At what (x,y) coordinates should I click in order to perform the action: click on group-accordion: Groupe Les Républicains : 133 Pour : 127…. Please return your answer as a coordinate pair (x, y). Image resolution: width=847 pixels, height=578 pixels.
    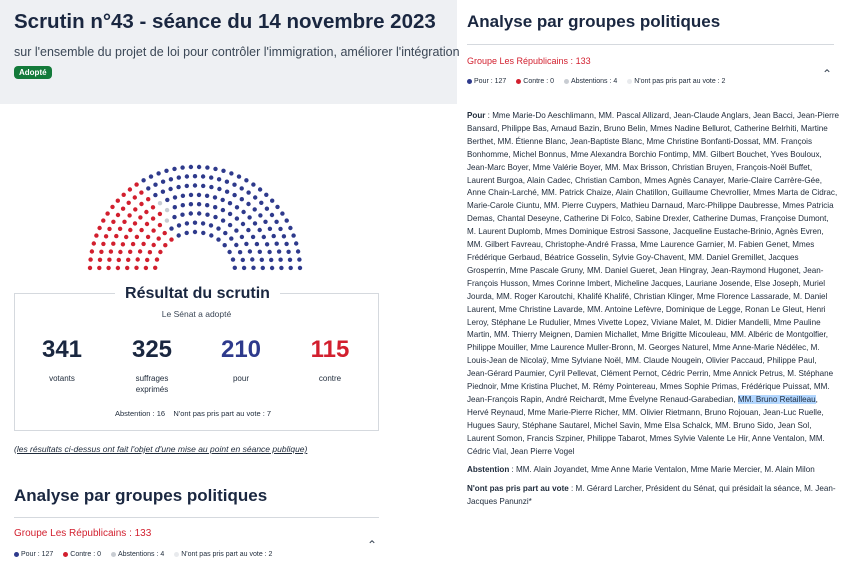
    Looking at the image, I should click on (196, 544).